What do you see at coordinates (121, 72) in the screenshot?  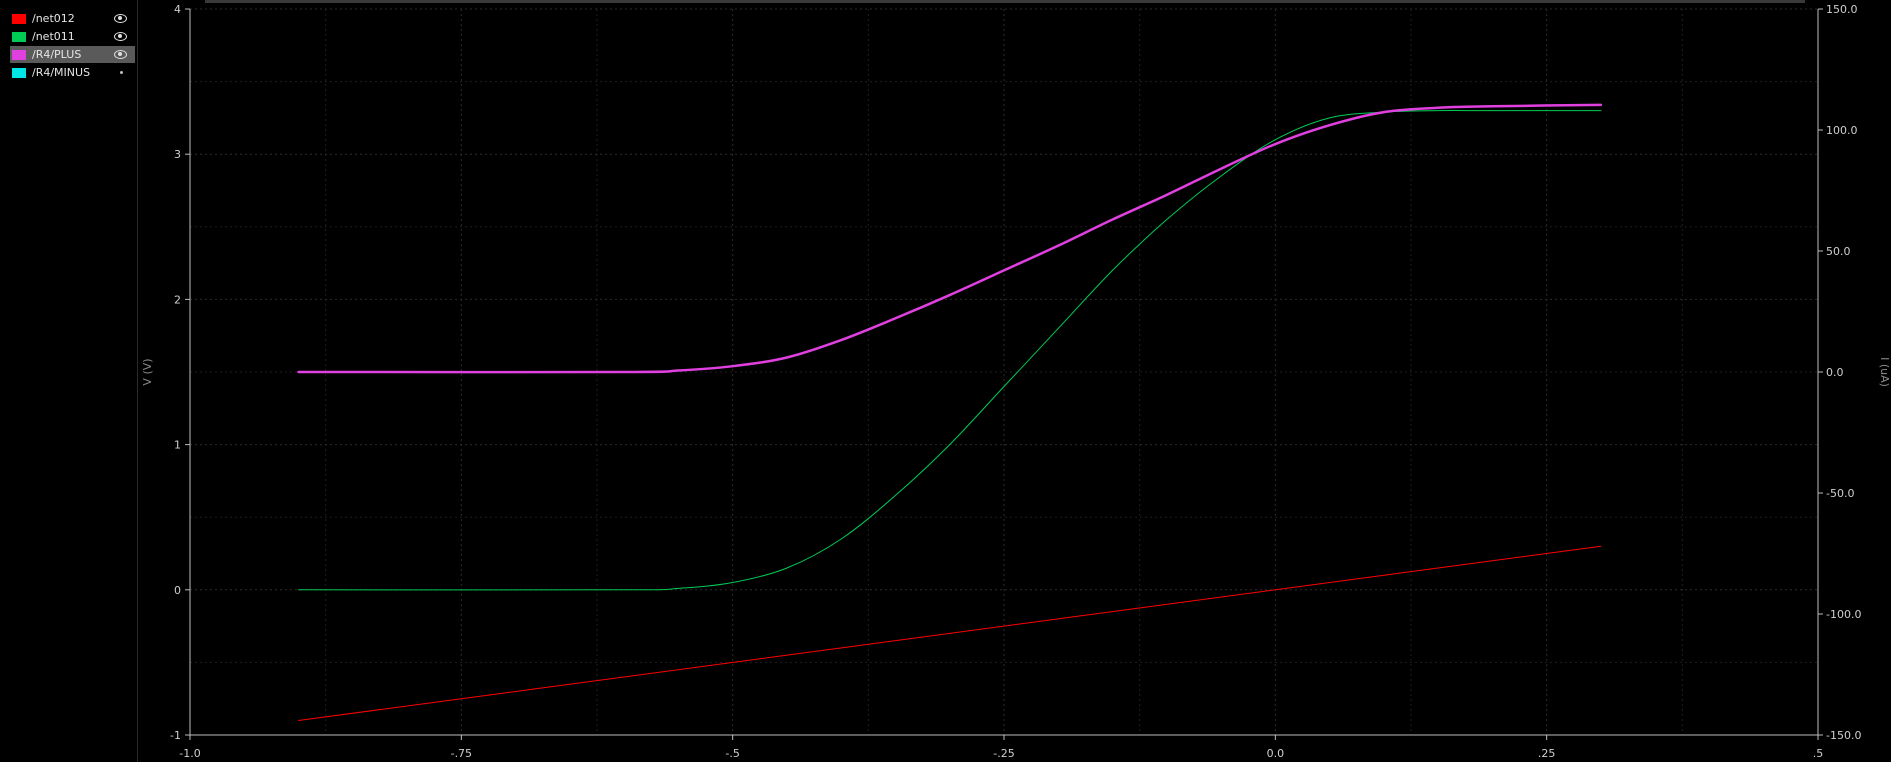 I see `visibility-dot-icon` at bounding box center [121, 72].